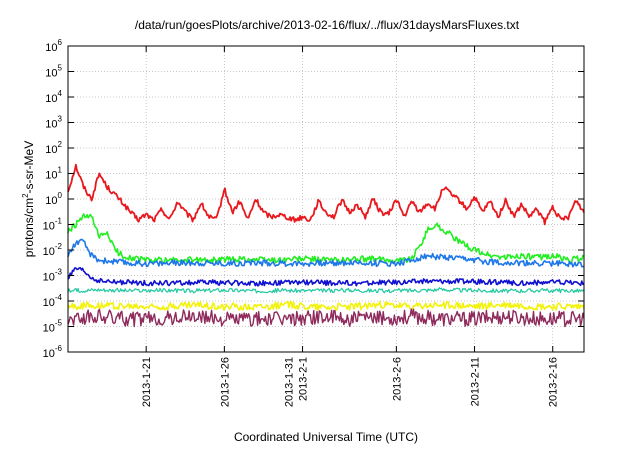 The height and width of the screenshot is (453, 640). I want to click on y-tick-label-exp: -3, so click(59, 272).